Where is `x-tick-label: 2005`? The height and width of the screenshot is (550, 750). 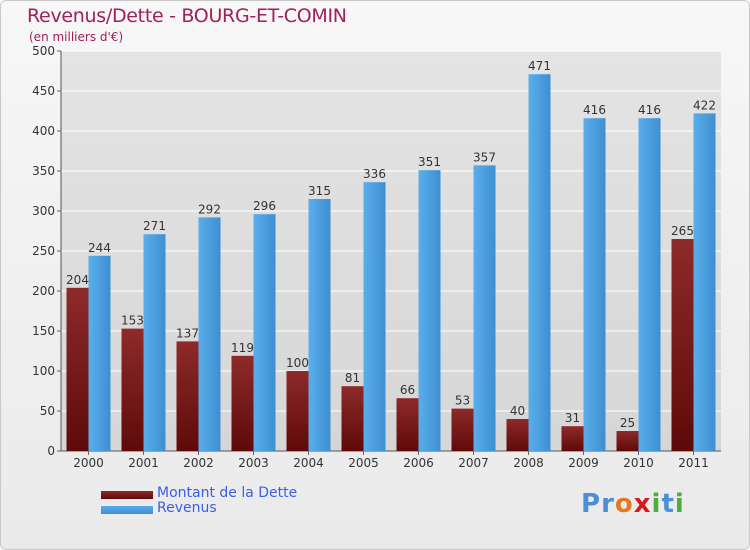 x-tick-label: 2005 is located at coordinates (363, 463).